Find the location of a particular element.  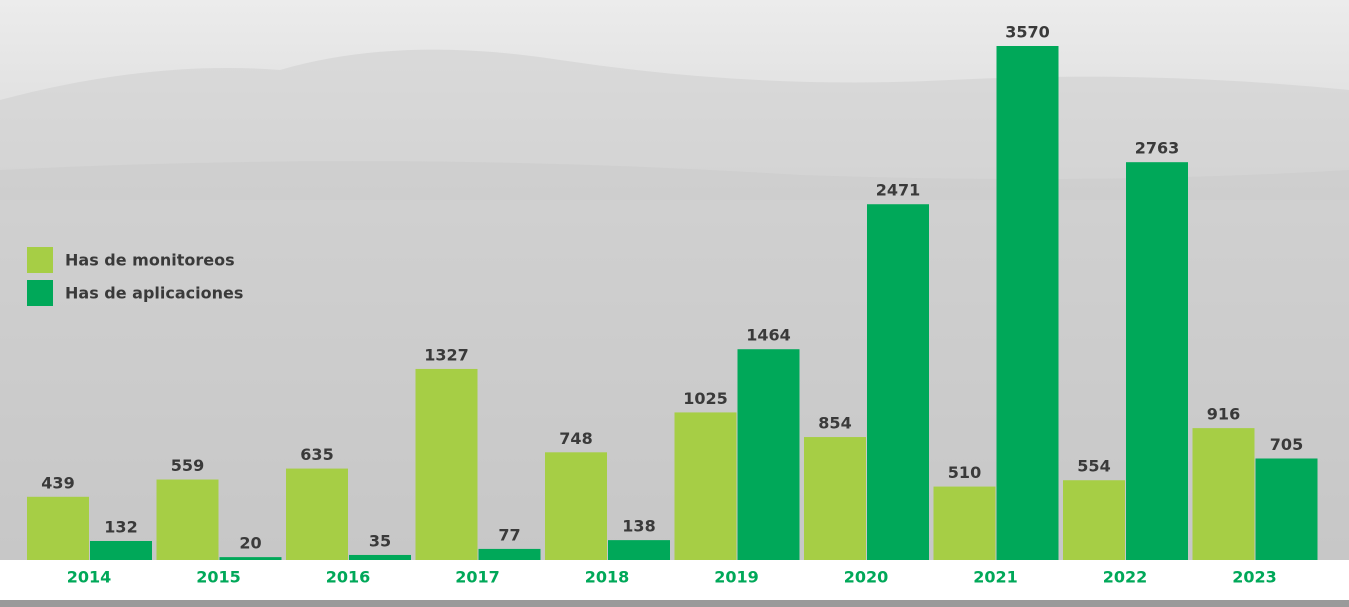

value-label: 439 is located at coordinates (57, 482).